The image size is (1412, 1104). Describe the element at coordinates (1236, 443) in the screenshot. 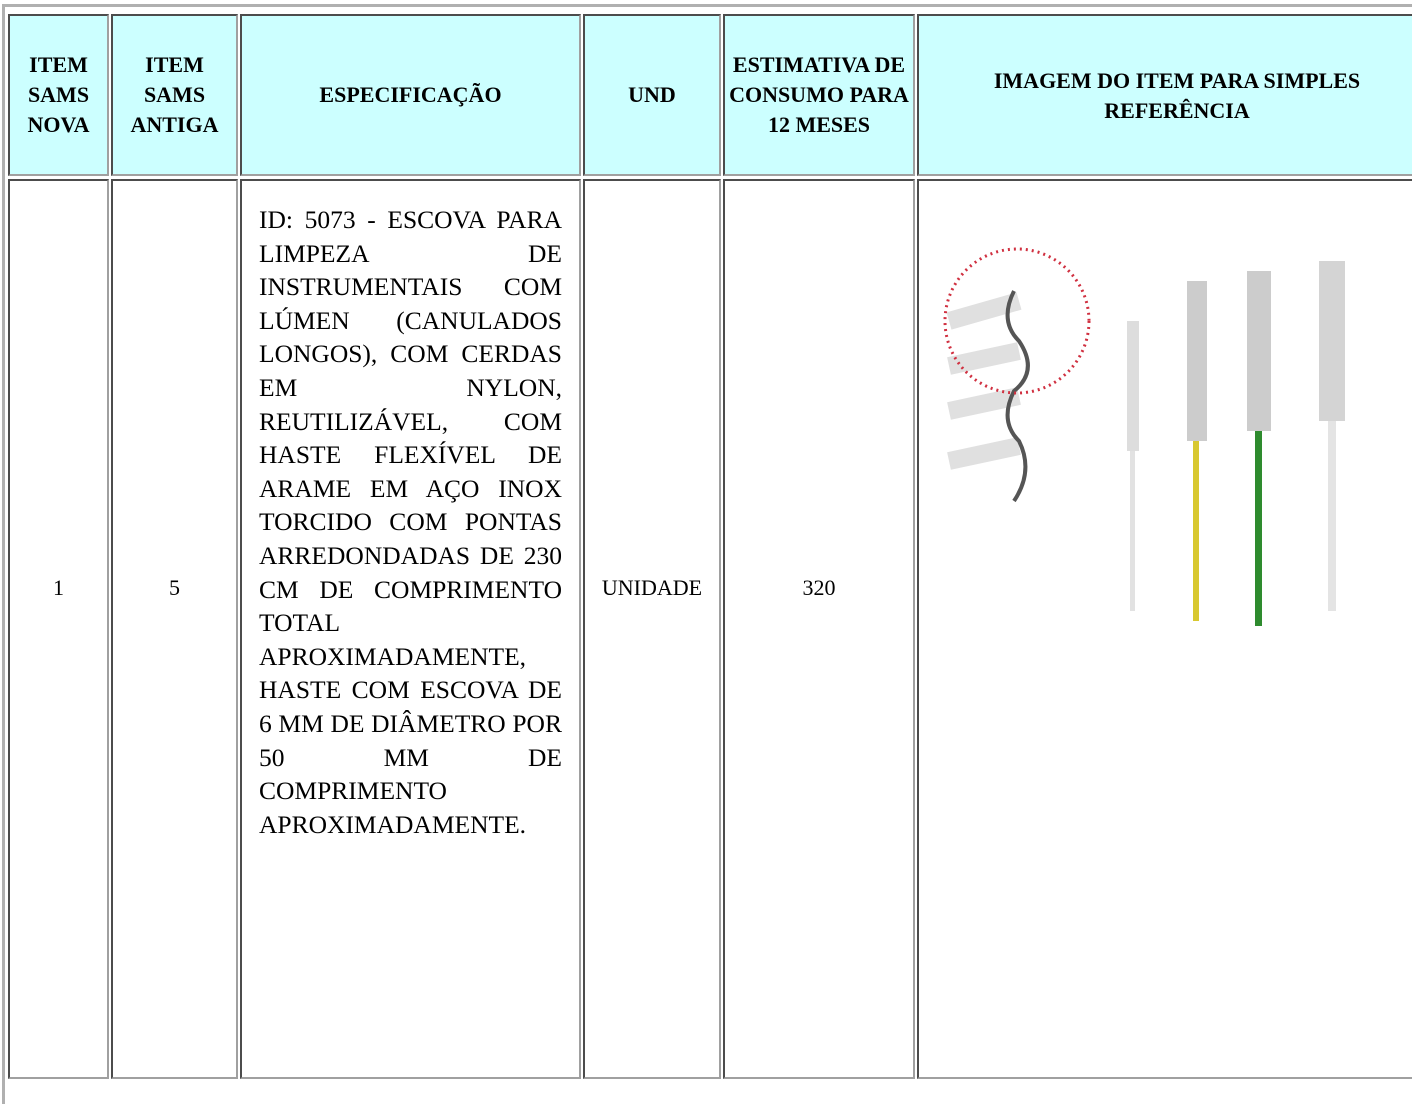

I see `brushes` at that location.